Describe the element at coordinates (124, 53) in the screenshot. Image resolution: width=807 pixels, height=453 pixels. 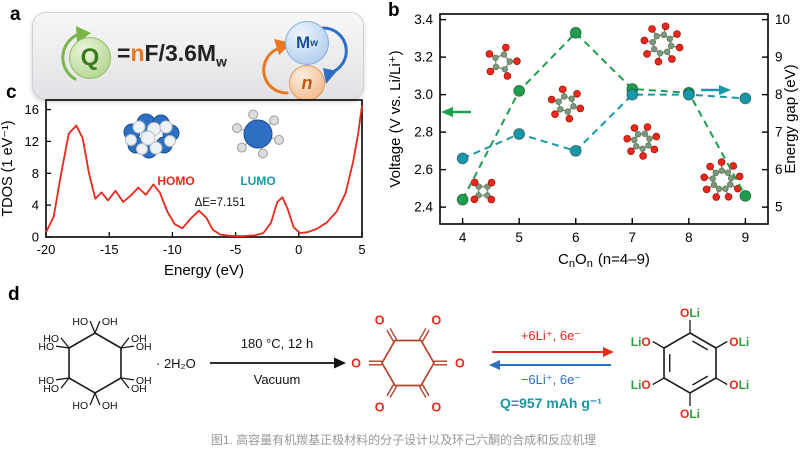
I see `equals-sign: =` at that location.